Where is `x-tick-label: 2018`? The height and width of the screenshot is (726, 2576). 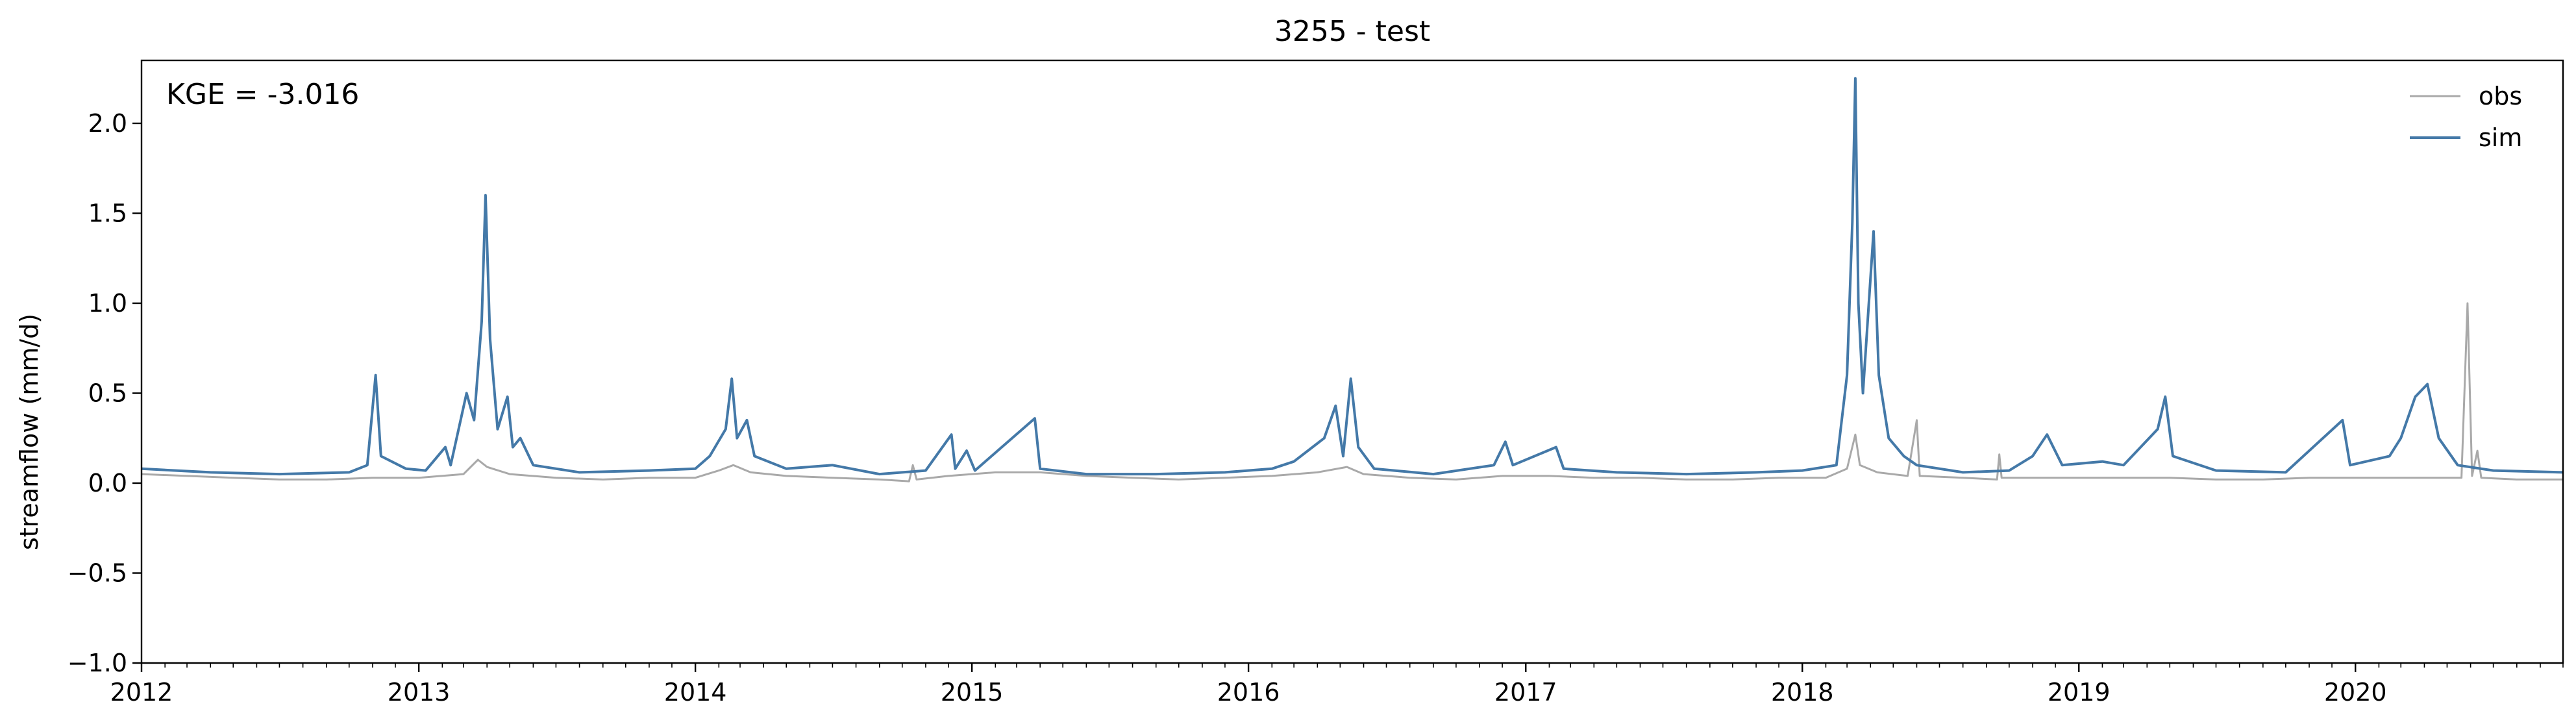
x-tick-label: 2018 is located at coordinates (1802, 692).